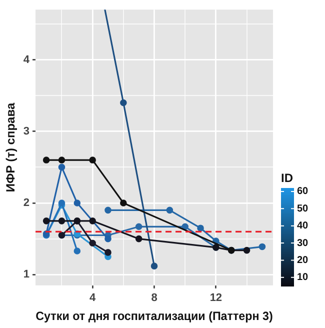 This screenshot has height=328, width=325. What do you see at coordinates (303, 192) in the screenshot?
I see `color-bar-label: 60` at bounding box center [303, 192].